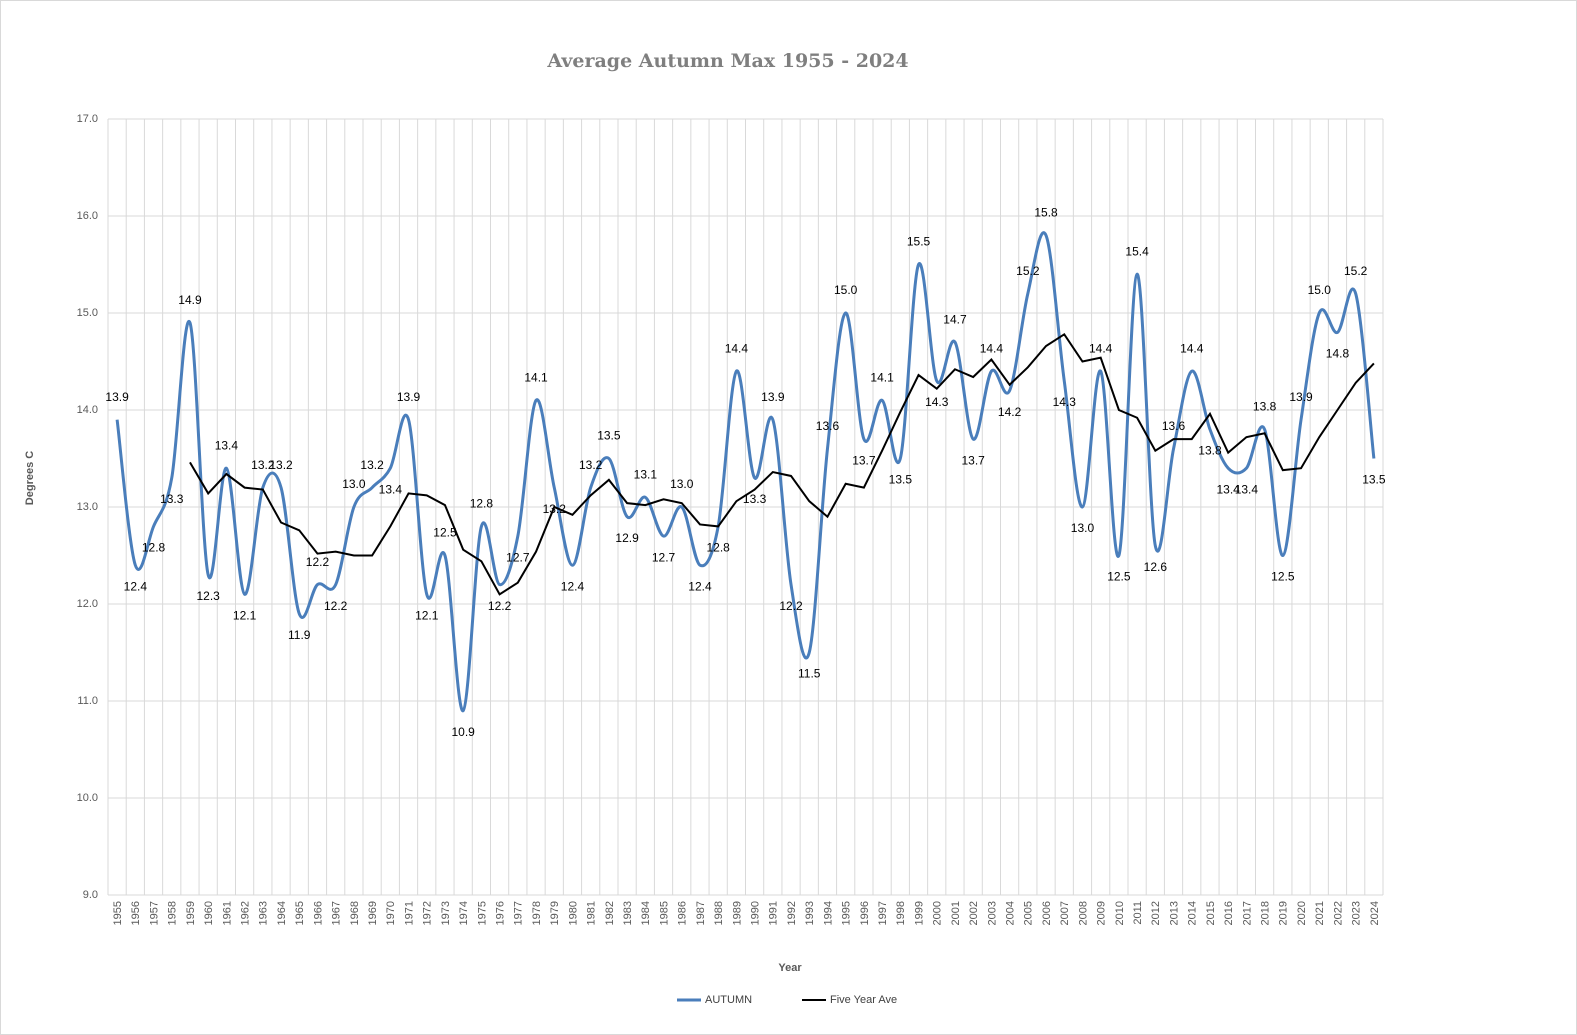 This screenshot has height=1035, width=1577. What do you see at coordinates (1065, 913) in the screenshot?
I see `x-tick-label: 2007` at bounding box center [1065, 913].